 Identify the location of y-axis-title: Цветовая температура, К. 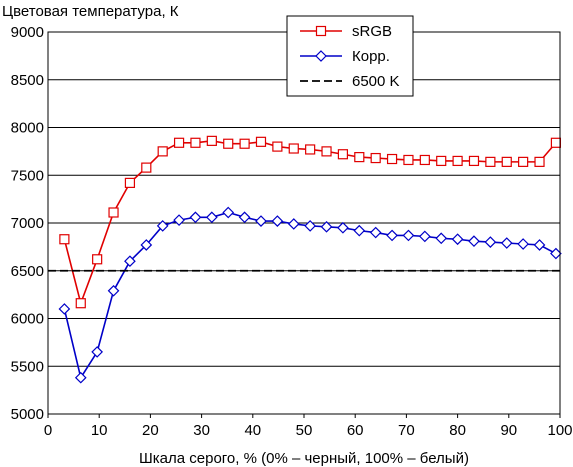
(90, 11).